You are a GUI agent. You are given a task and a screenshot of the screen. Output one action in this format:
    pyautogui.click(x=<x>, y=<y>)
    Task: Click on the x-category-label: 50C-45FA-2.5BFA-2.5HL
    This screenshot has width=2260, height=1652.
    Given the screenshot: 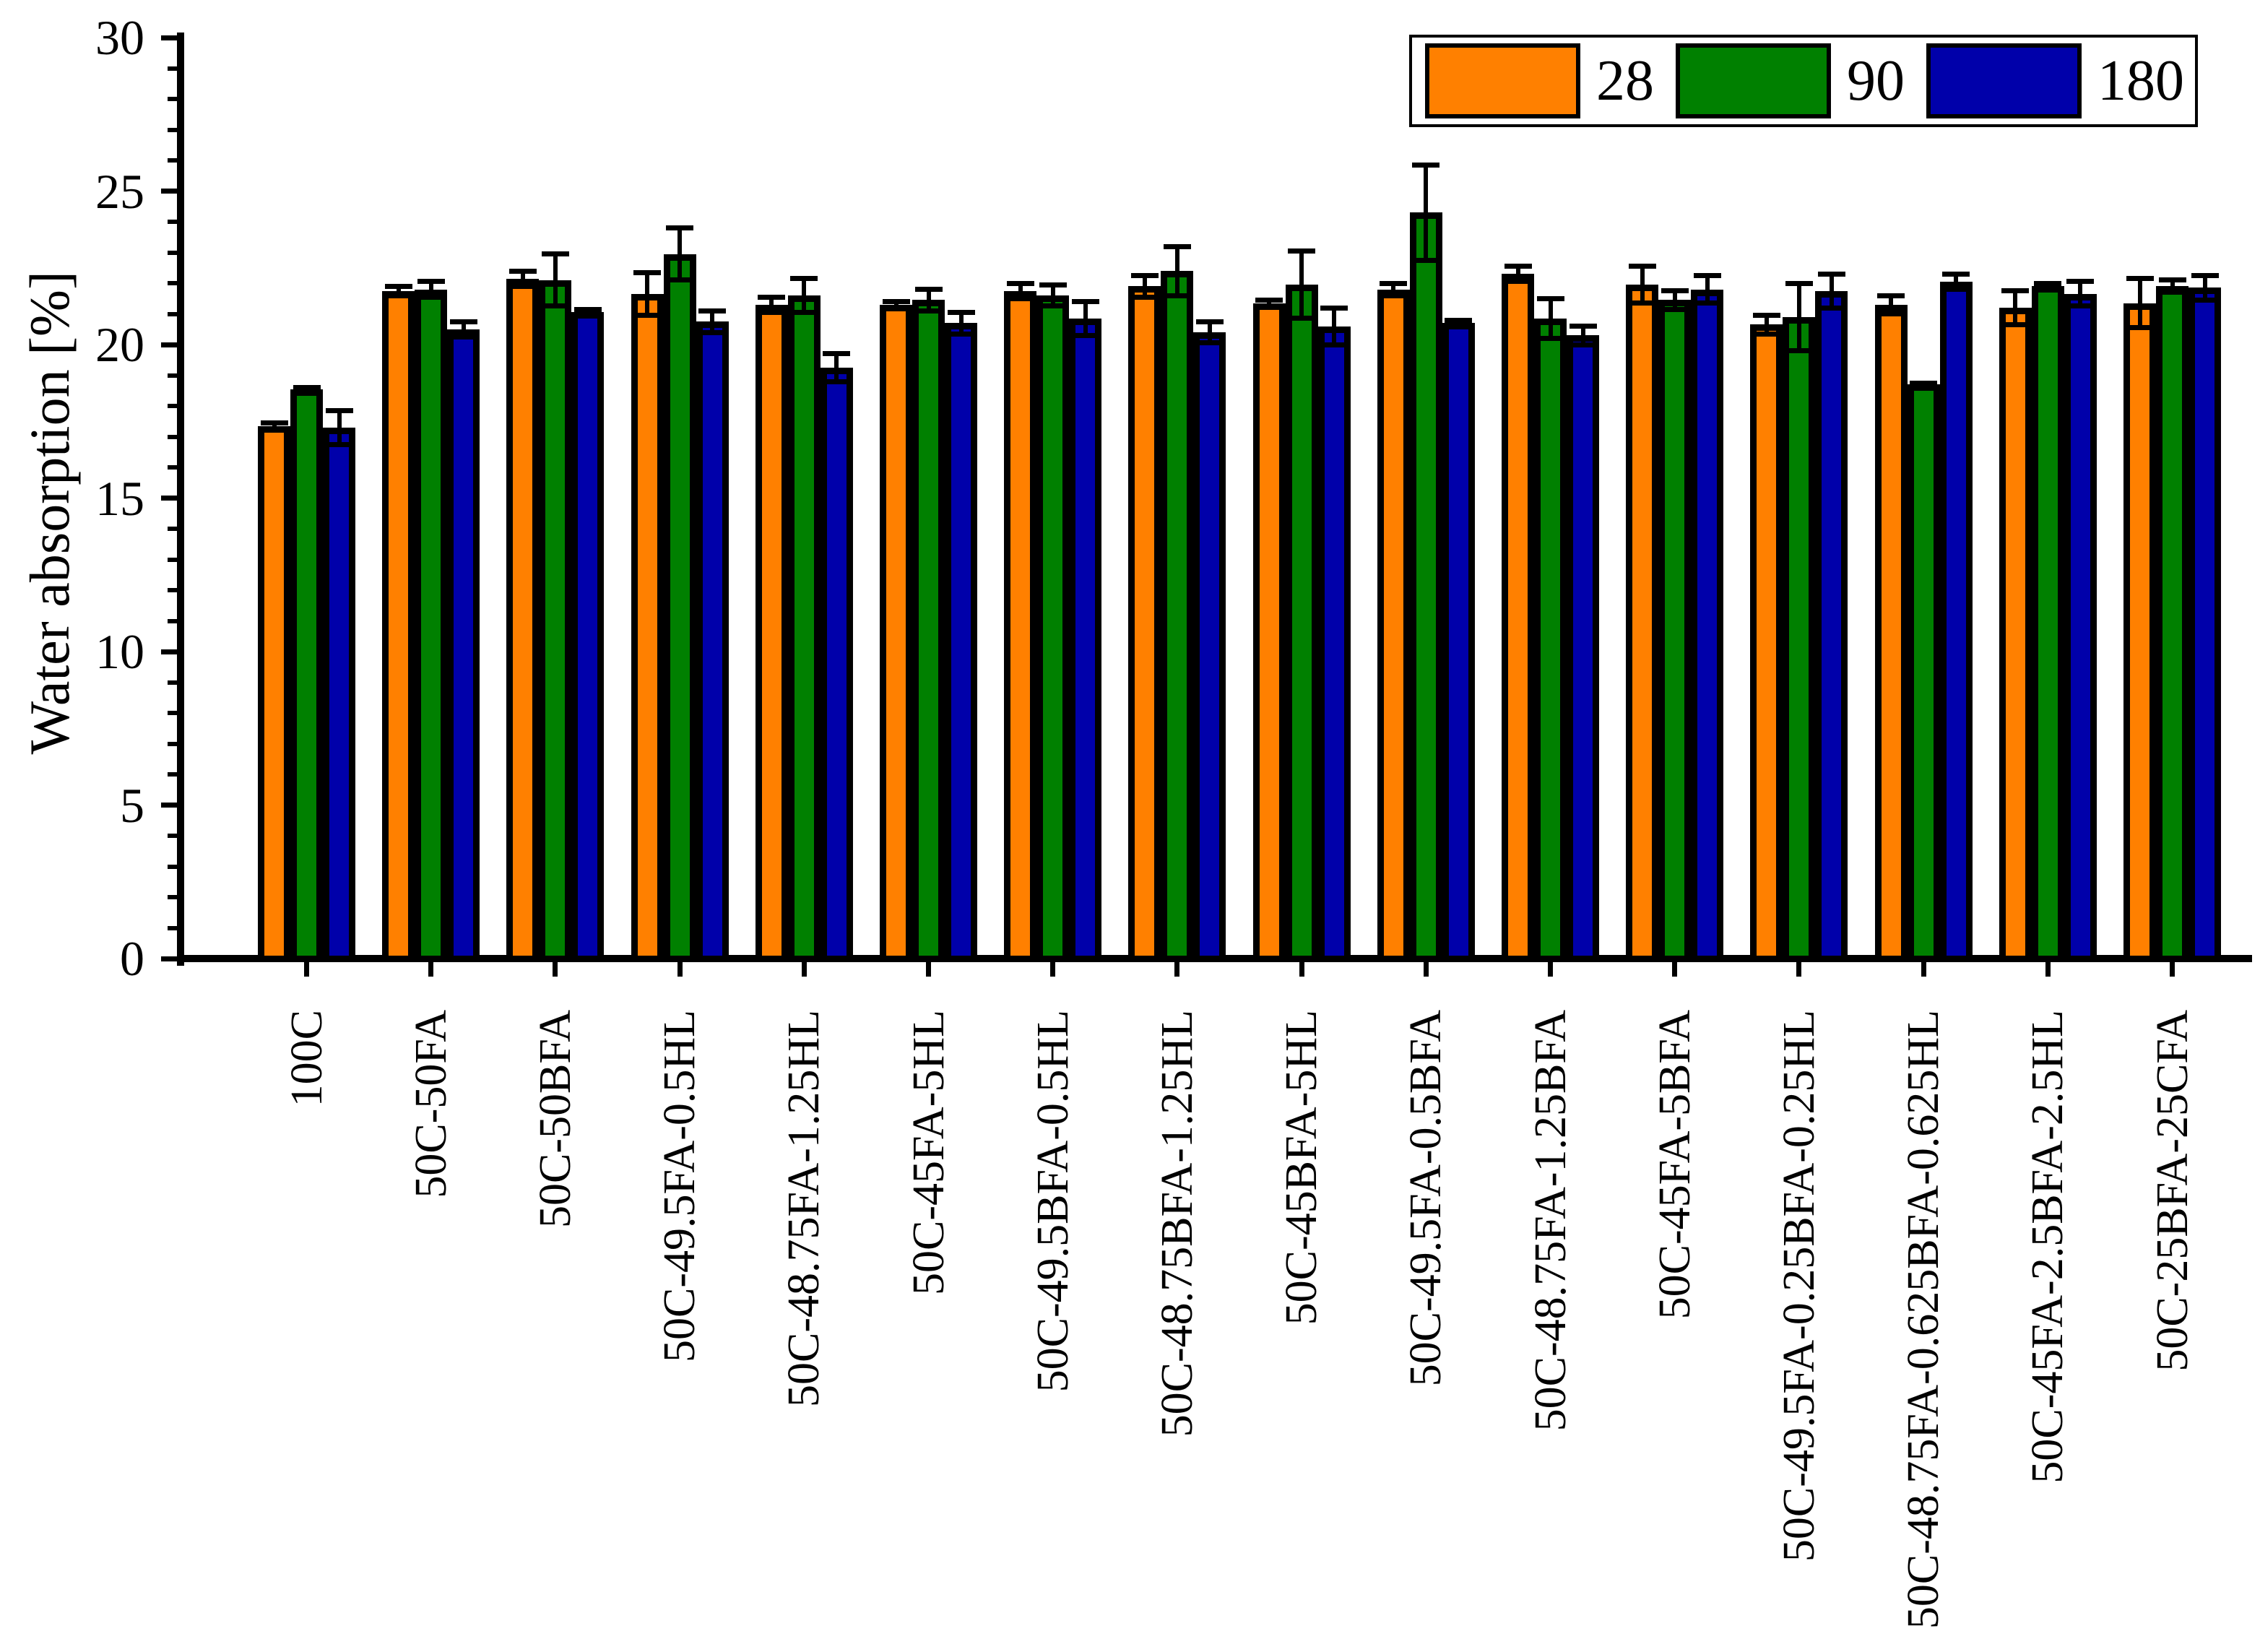 What is the action you would take?
    pyautogui.click(x=2047, y=1327)
    